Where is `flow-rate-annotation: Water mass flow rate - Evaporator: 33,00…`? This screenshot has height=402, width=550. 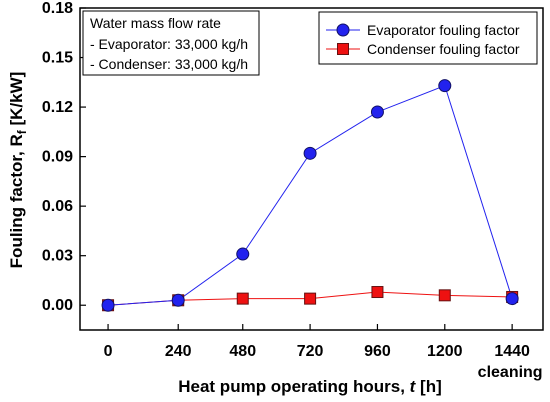 flow-rate-annotation: Water mass flow rate - Evaporator: 33,00… is located at coordinates (171, 43).